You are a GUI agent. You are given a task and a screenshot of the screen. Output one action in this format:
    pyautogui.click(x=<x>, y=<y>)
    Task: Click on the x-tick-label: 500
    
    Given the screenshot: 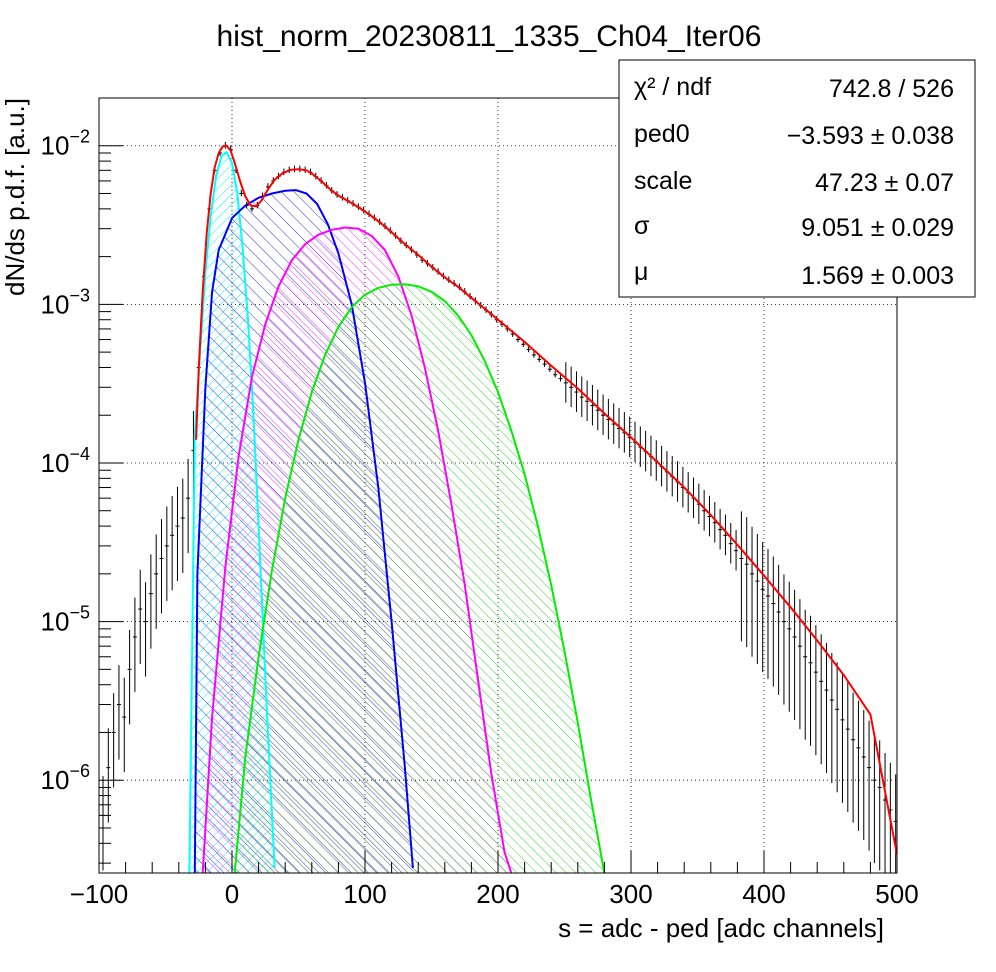 What is the action you would take?
    pyautogui.click(x=896, y=894)
    